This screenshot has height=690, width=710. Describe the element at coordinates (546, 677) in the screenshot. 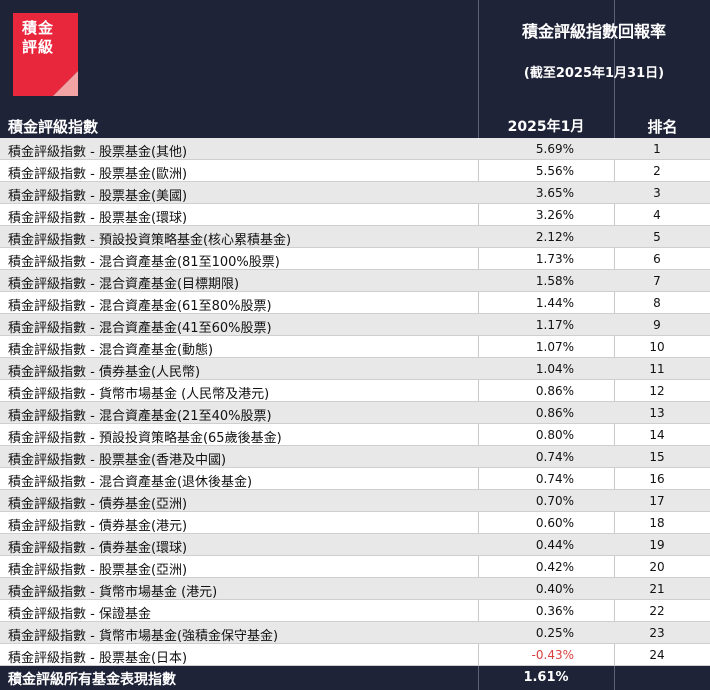

I see `footer-return: 1.61%` at that location.